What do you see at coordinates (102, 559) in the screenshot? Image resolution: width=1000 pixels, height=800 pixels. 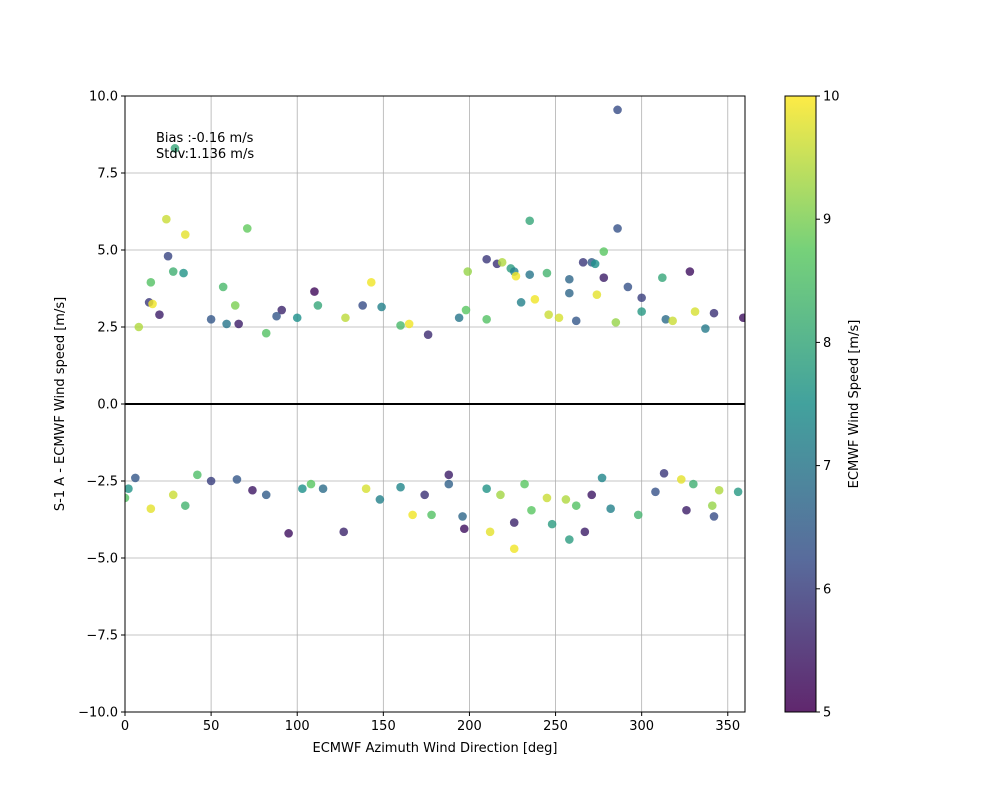 I see `y-tick-label: −5.0` at bounding box center [102, 559].